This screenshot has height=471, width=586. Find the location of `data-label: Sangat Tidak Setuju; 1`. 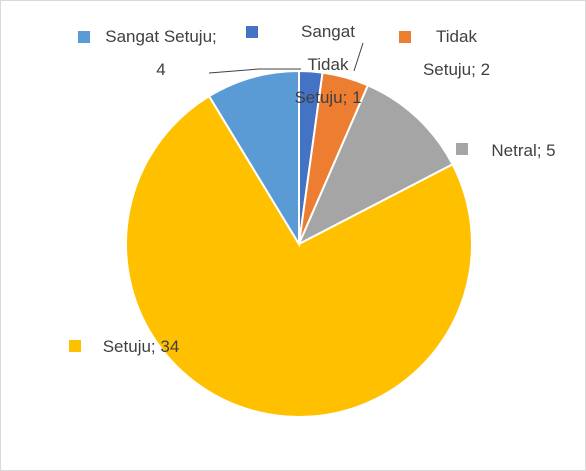

data-label: Sangat Tidak Setuju; 1 is located at coordinates (328, 64).